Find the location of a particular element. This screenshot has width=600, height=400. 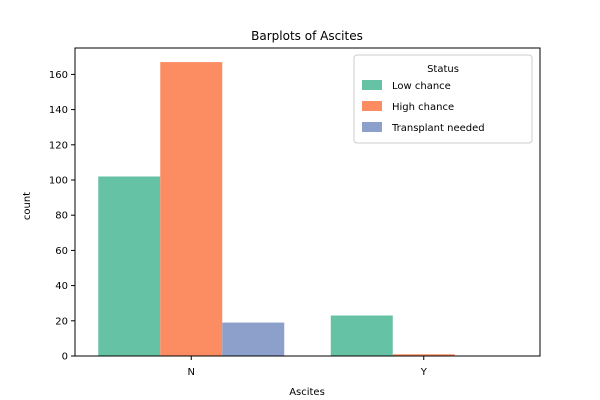

bar-high-chance-n is located at coordinates (191, 209).